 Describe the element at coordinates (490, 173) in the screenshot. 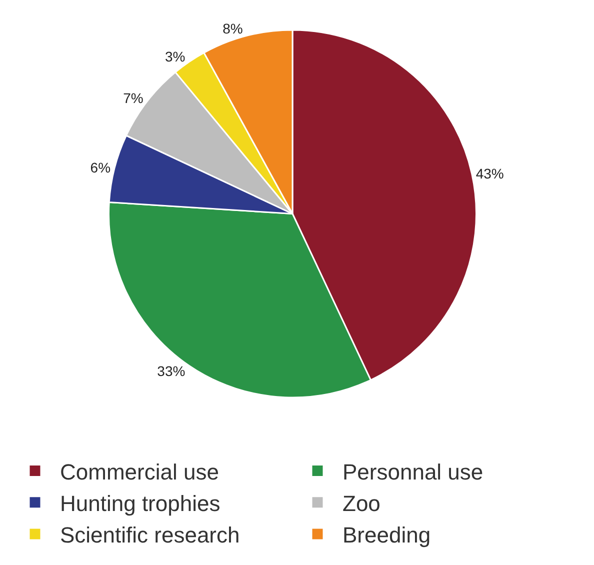

I see `data-label: 43%` at that location.